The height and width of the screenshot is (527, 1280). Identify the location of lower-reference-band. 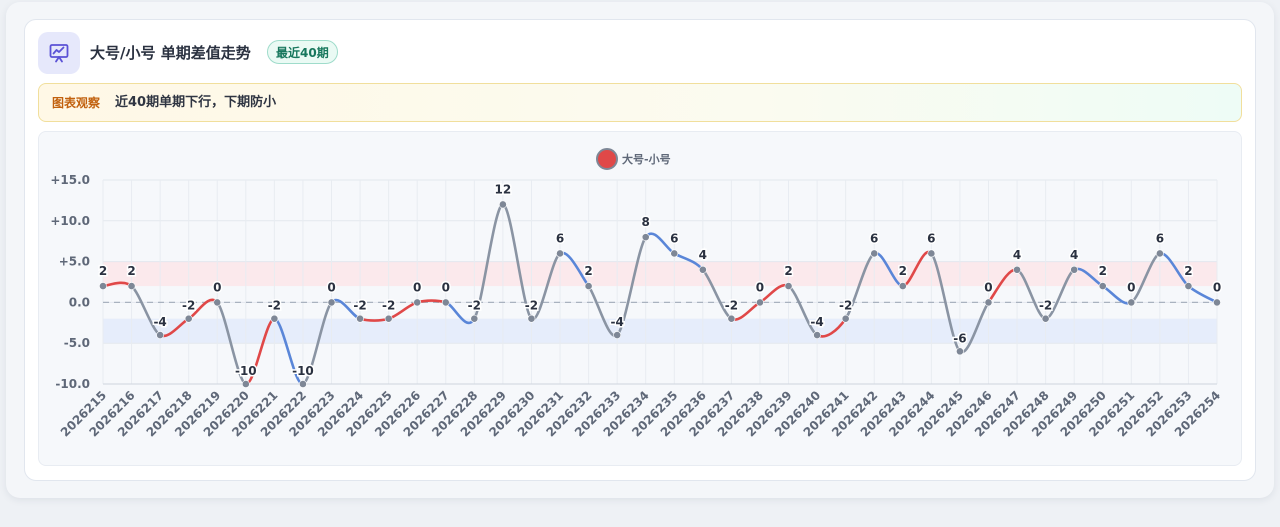
(660, 331).